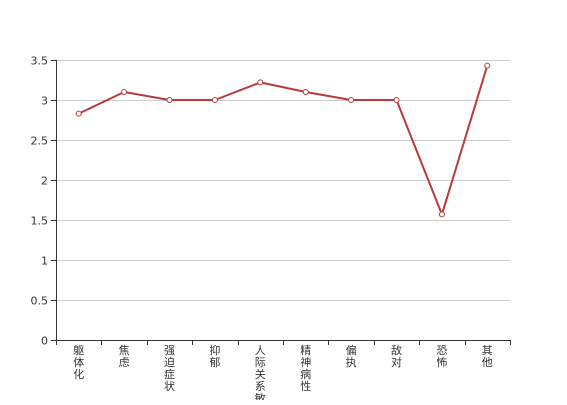  I want to click on y-tick-labels: 0 0.5 1 1.5 2 2.5 3 3.5, so click(40, 201).